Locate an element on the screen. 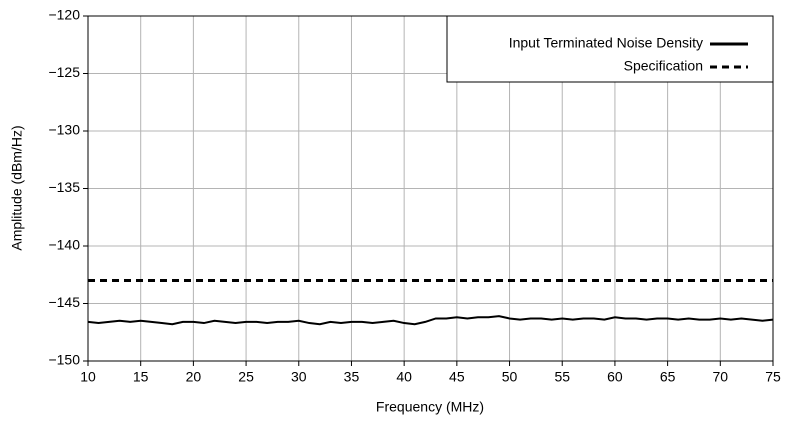 Image resolution: width=789 pixels, height=422 pixels. x-tick-label: 60 is located at coordinates (615, 377).